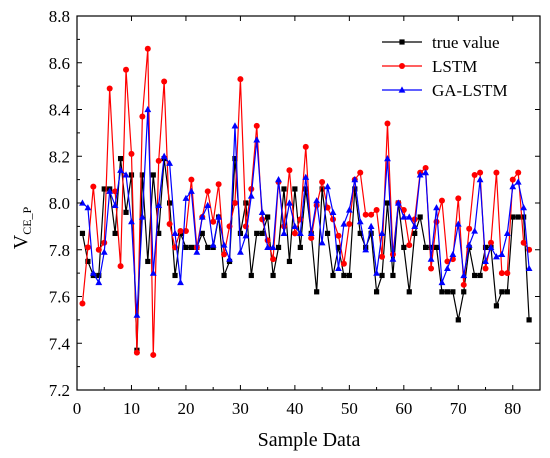 Image resolution: width=550 pixels, height=458 pixels. I want to click on legend-item: GA-LSTM, so click(445, 90).